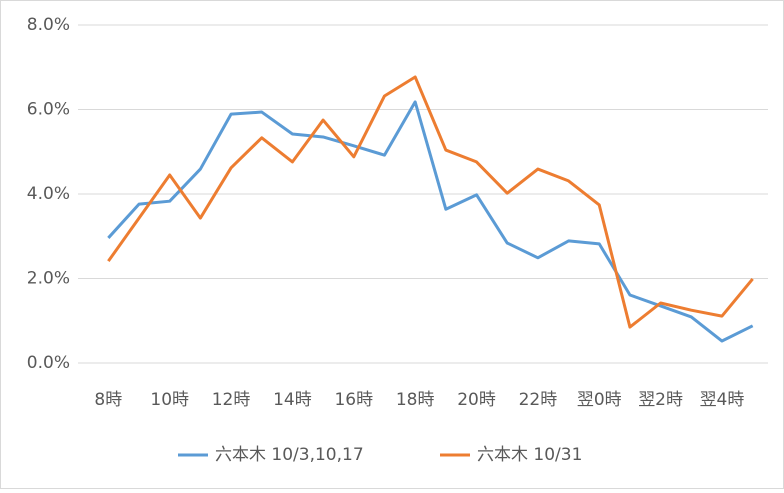  Describe the element at coordinates (48, 25) in the screenshot. I see `y-tick-label: 8.0%` at that location.